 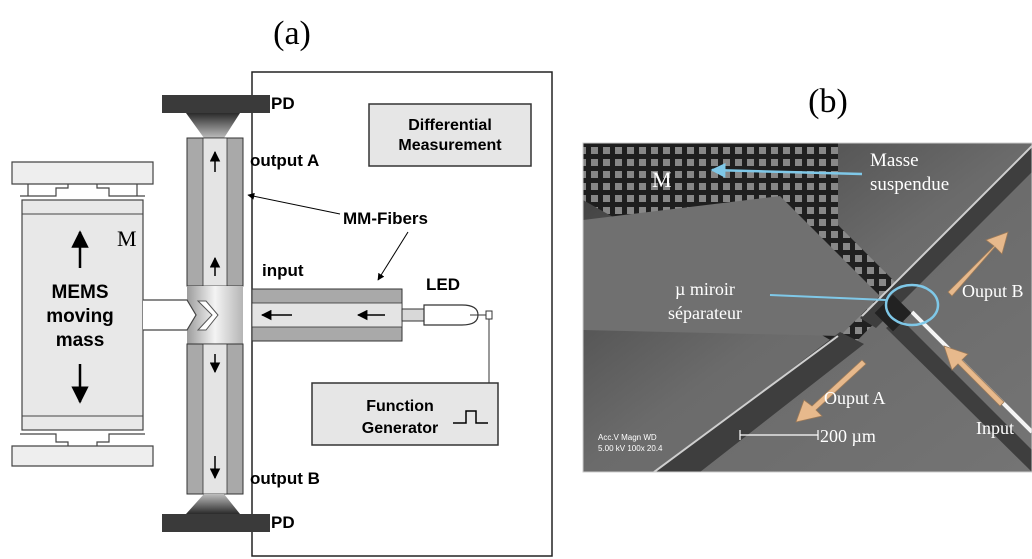 What do you see at coordinates (786, 170) in the screenshot?
I see `masse-pointer` at bounding box center [786, 170].